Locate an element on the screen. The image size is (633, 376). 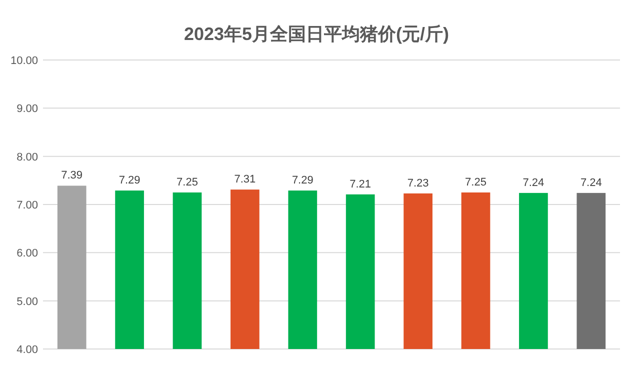
y-tick-label: 6.00 is located at coordinates (27, 254).